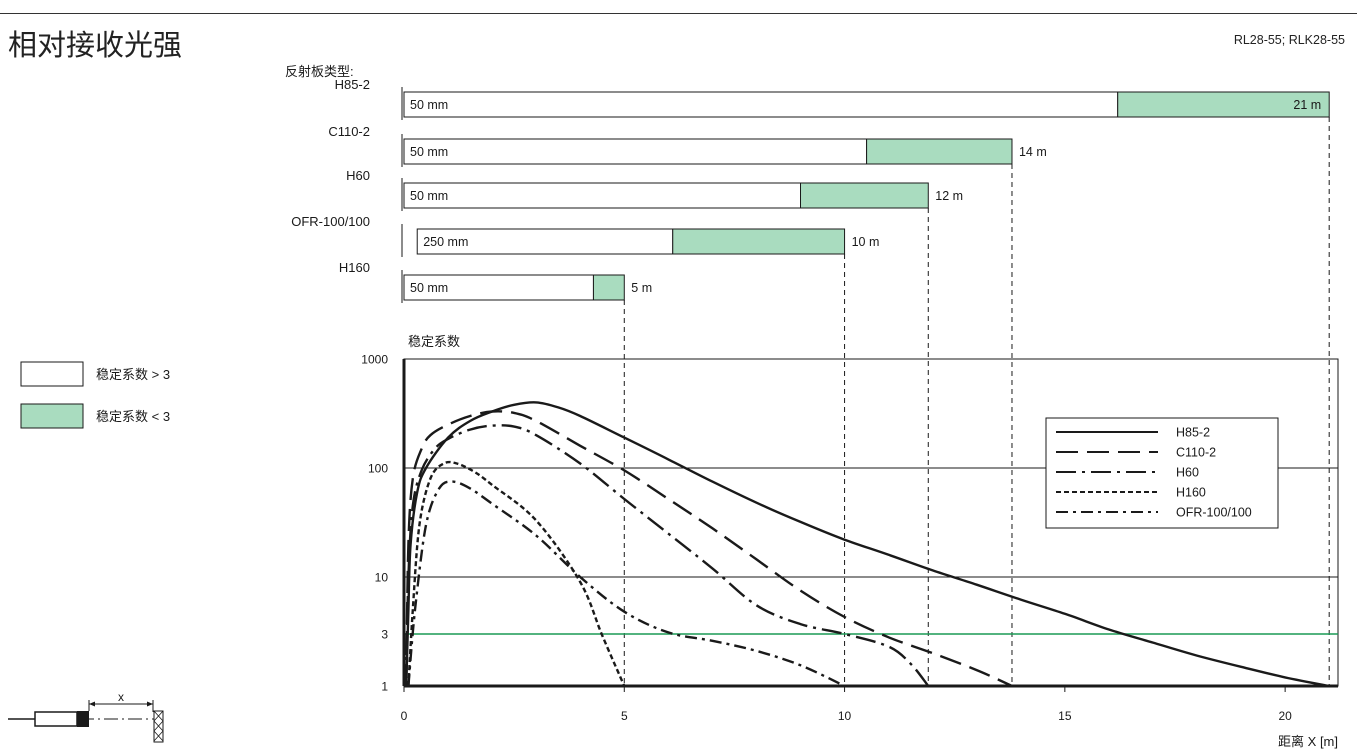  What do you see at coordinates (382, 578) in the screenshot?
I see `y-tick-label: 10` at bounding box center [382, 578].